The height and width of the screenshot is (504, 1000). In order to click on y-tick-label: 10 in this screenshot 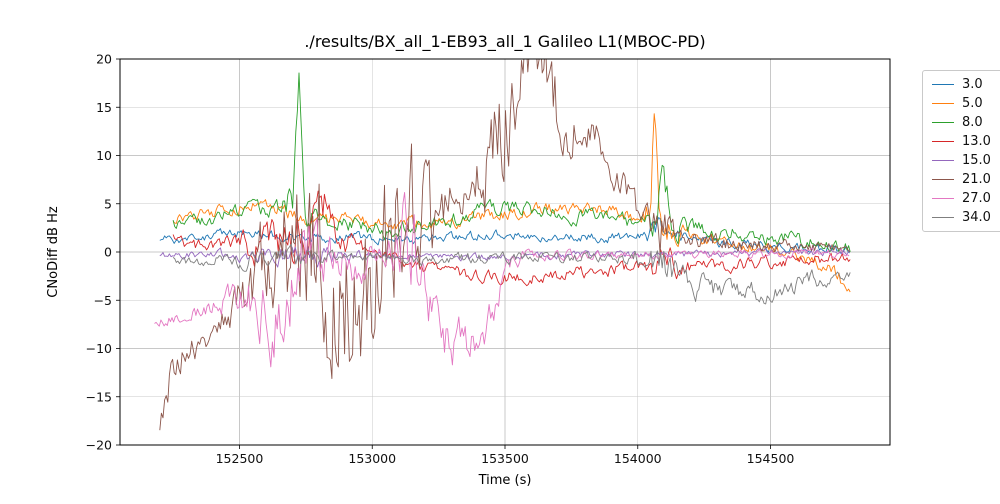, I will do `click(104, 155)`.